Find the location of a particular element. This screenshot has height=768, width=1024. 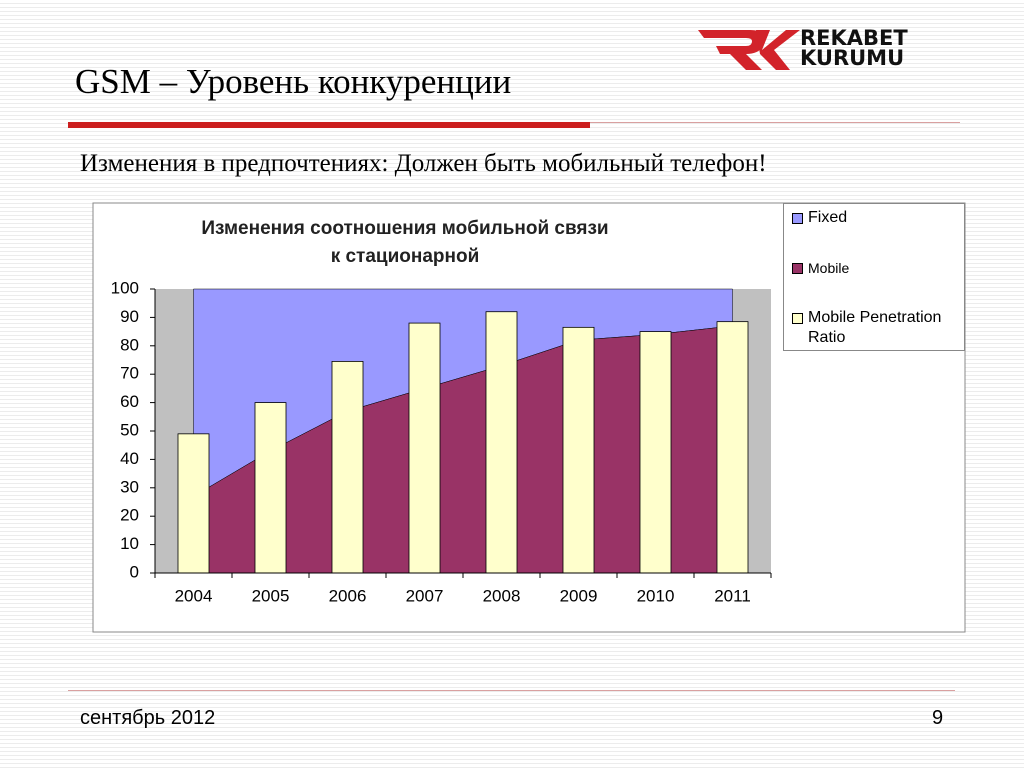

footer-date: сентябрь 2012 is located at coordinates (148, 718).